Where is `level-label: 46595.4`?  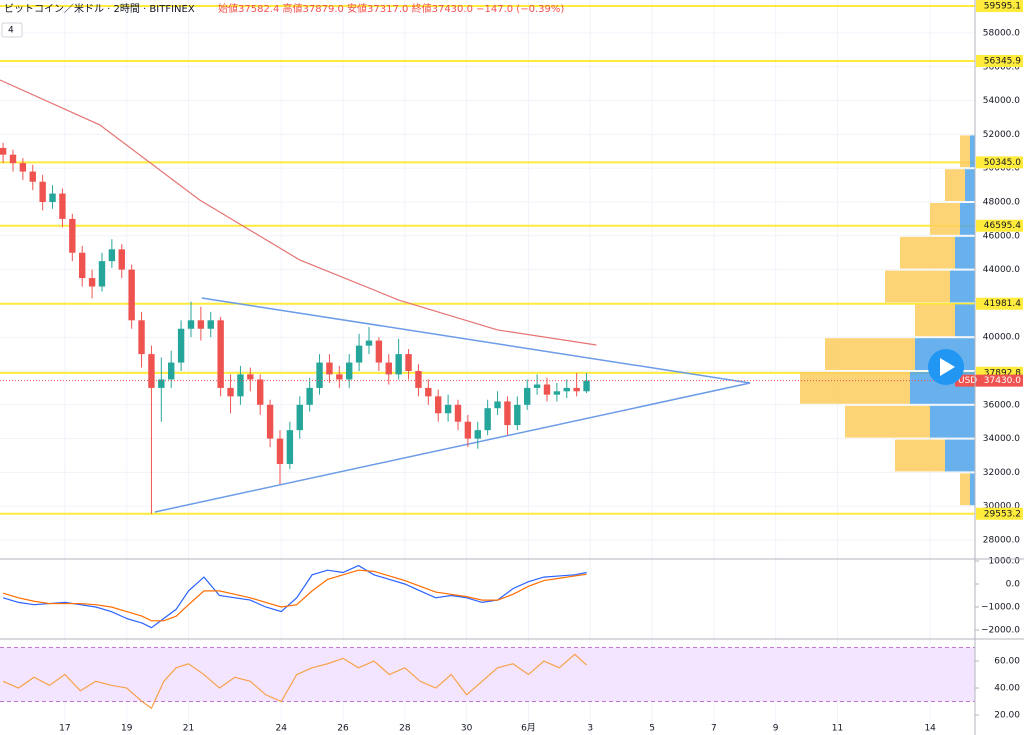 level-label: 46595.4 is located at coordinates (1002, 226).